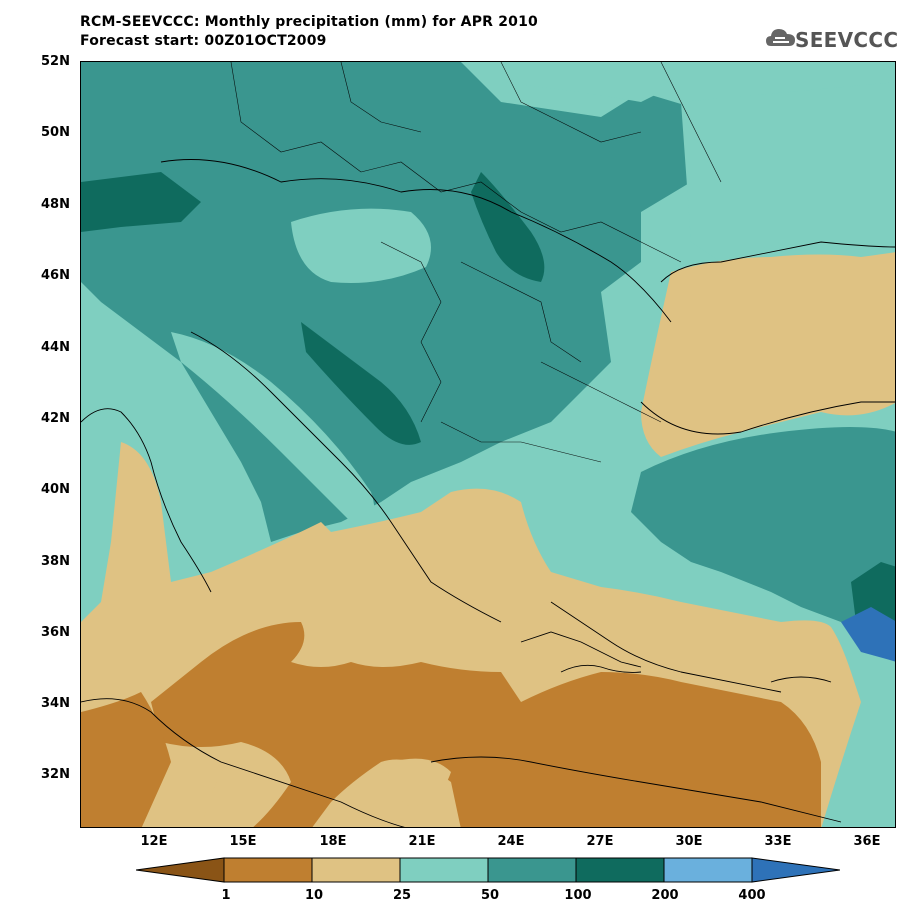  I want to click on lat-label: 32N, so click(55, 774).